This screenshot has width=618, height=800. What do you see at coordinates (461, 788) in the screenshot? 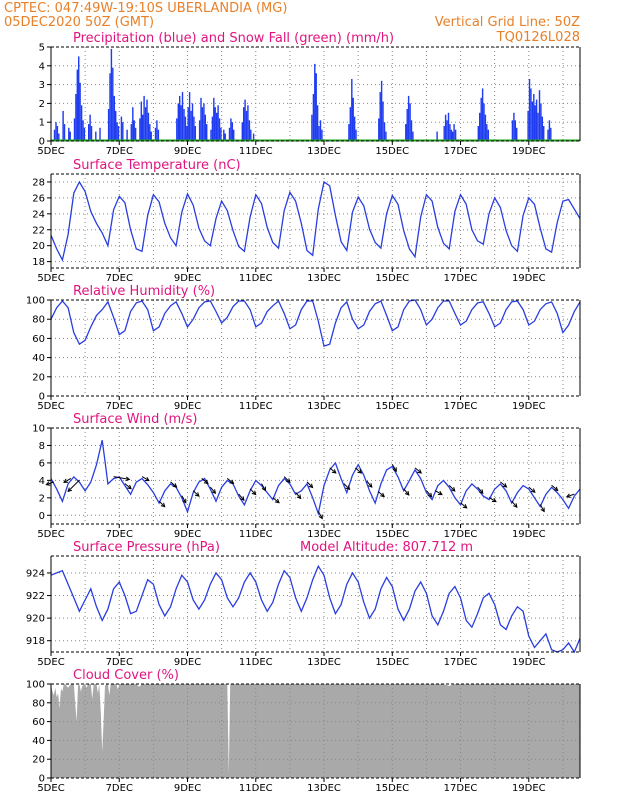
I see `cloud-cover-xtick-label-6: 17DEC` at bounding box center [461, 788].